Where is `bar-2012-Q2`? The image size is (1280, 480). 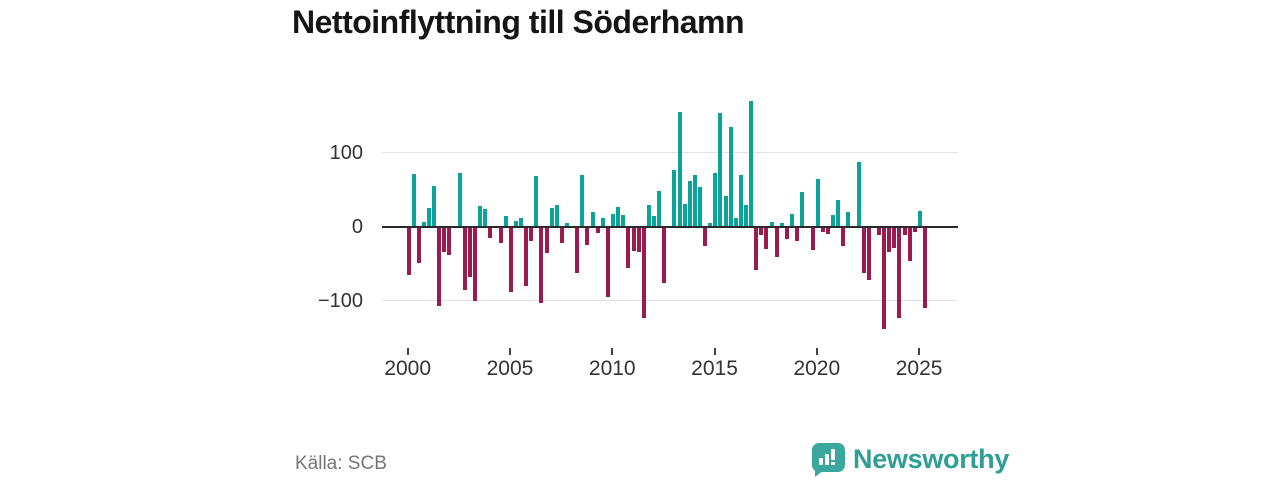 bar-2012-Q2 is located at coordinates (659, 208).